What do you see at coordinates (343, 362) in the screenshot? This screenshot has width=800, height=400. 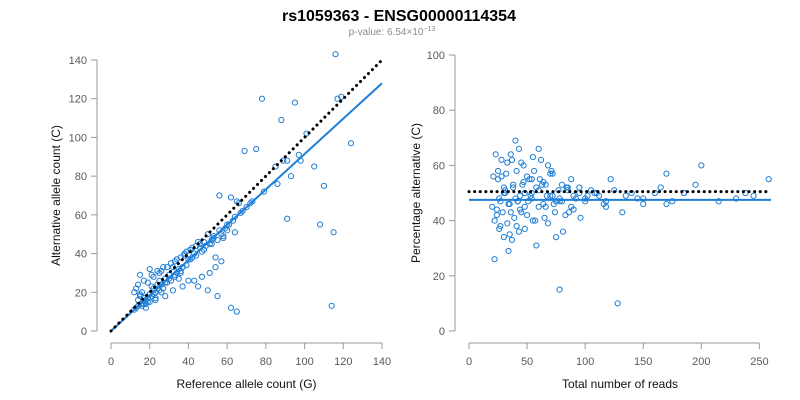 I see `x-tick-label: 120` at bounding box center [343, 362].